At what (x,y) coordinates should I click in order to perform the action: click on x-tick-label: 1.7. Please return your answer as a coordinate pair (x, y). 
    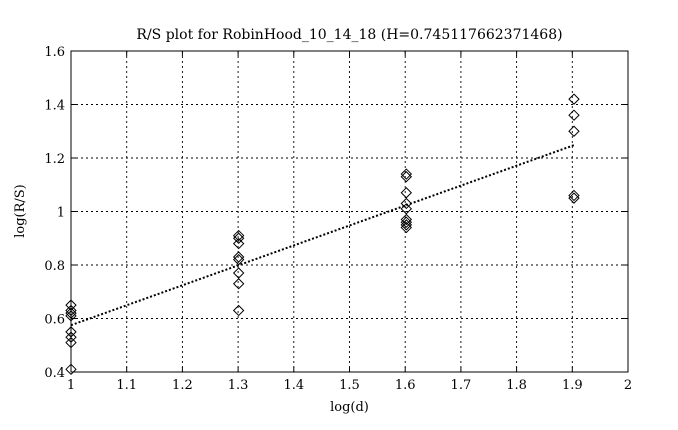
    Looking at the image, I should click on (461, 385).